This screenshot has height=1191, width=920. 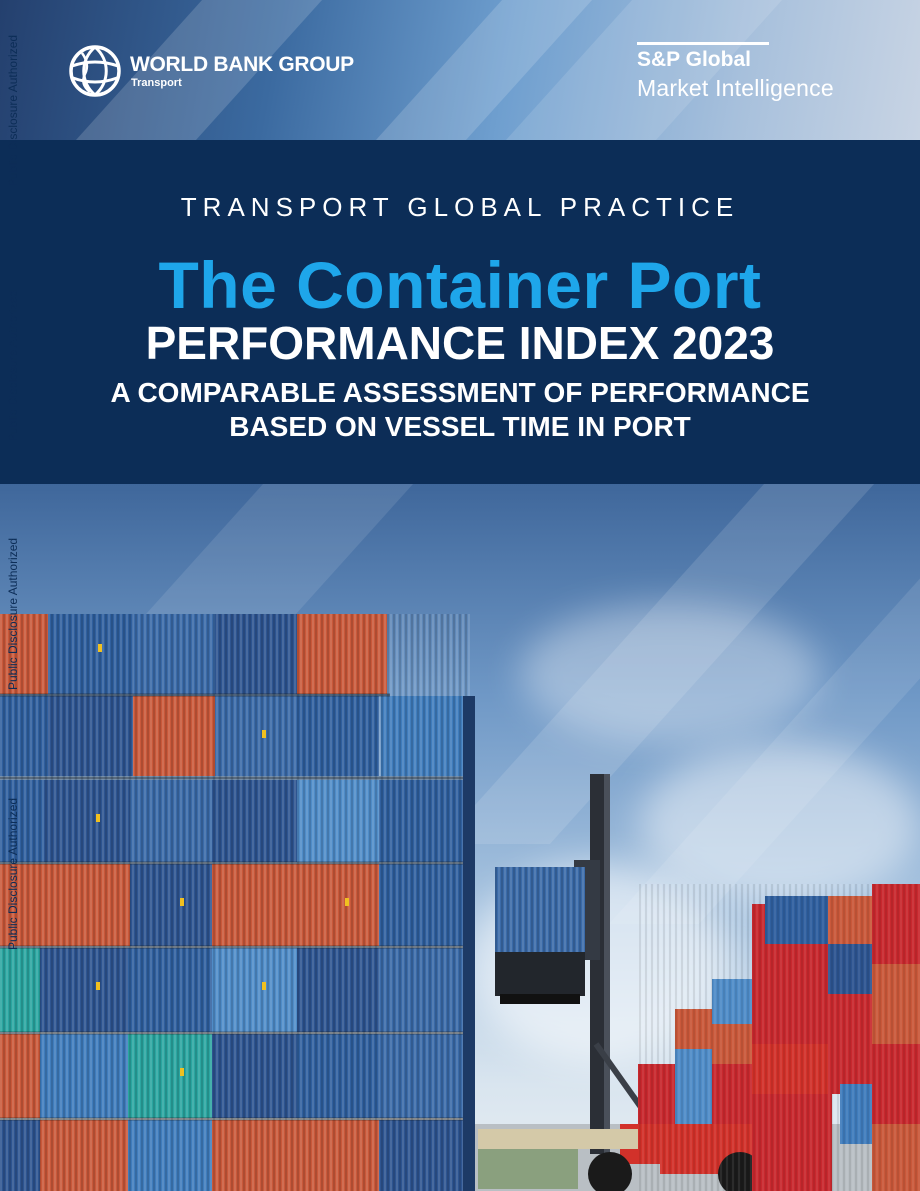 What do you see at coordinates (779, 1037) in the screenshot?
I see `right-container-stack` at bounding box center [779, 1037].